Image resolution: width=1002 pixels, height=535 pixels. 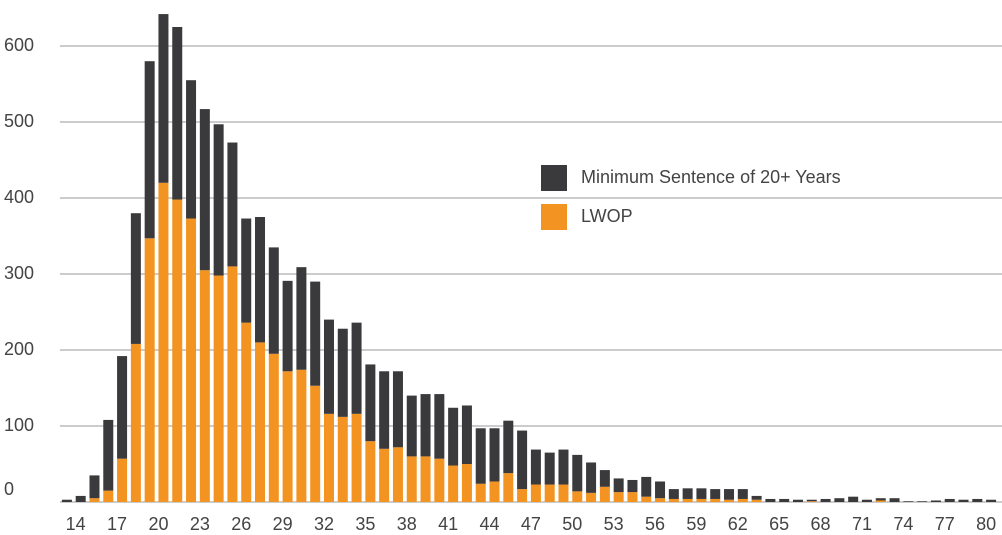 I want to click on x-tick-label: 47, so click(x=531, y=524).